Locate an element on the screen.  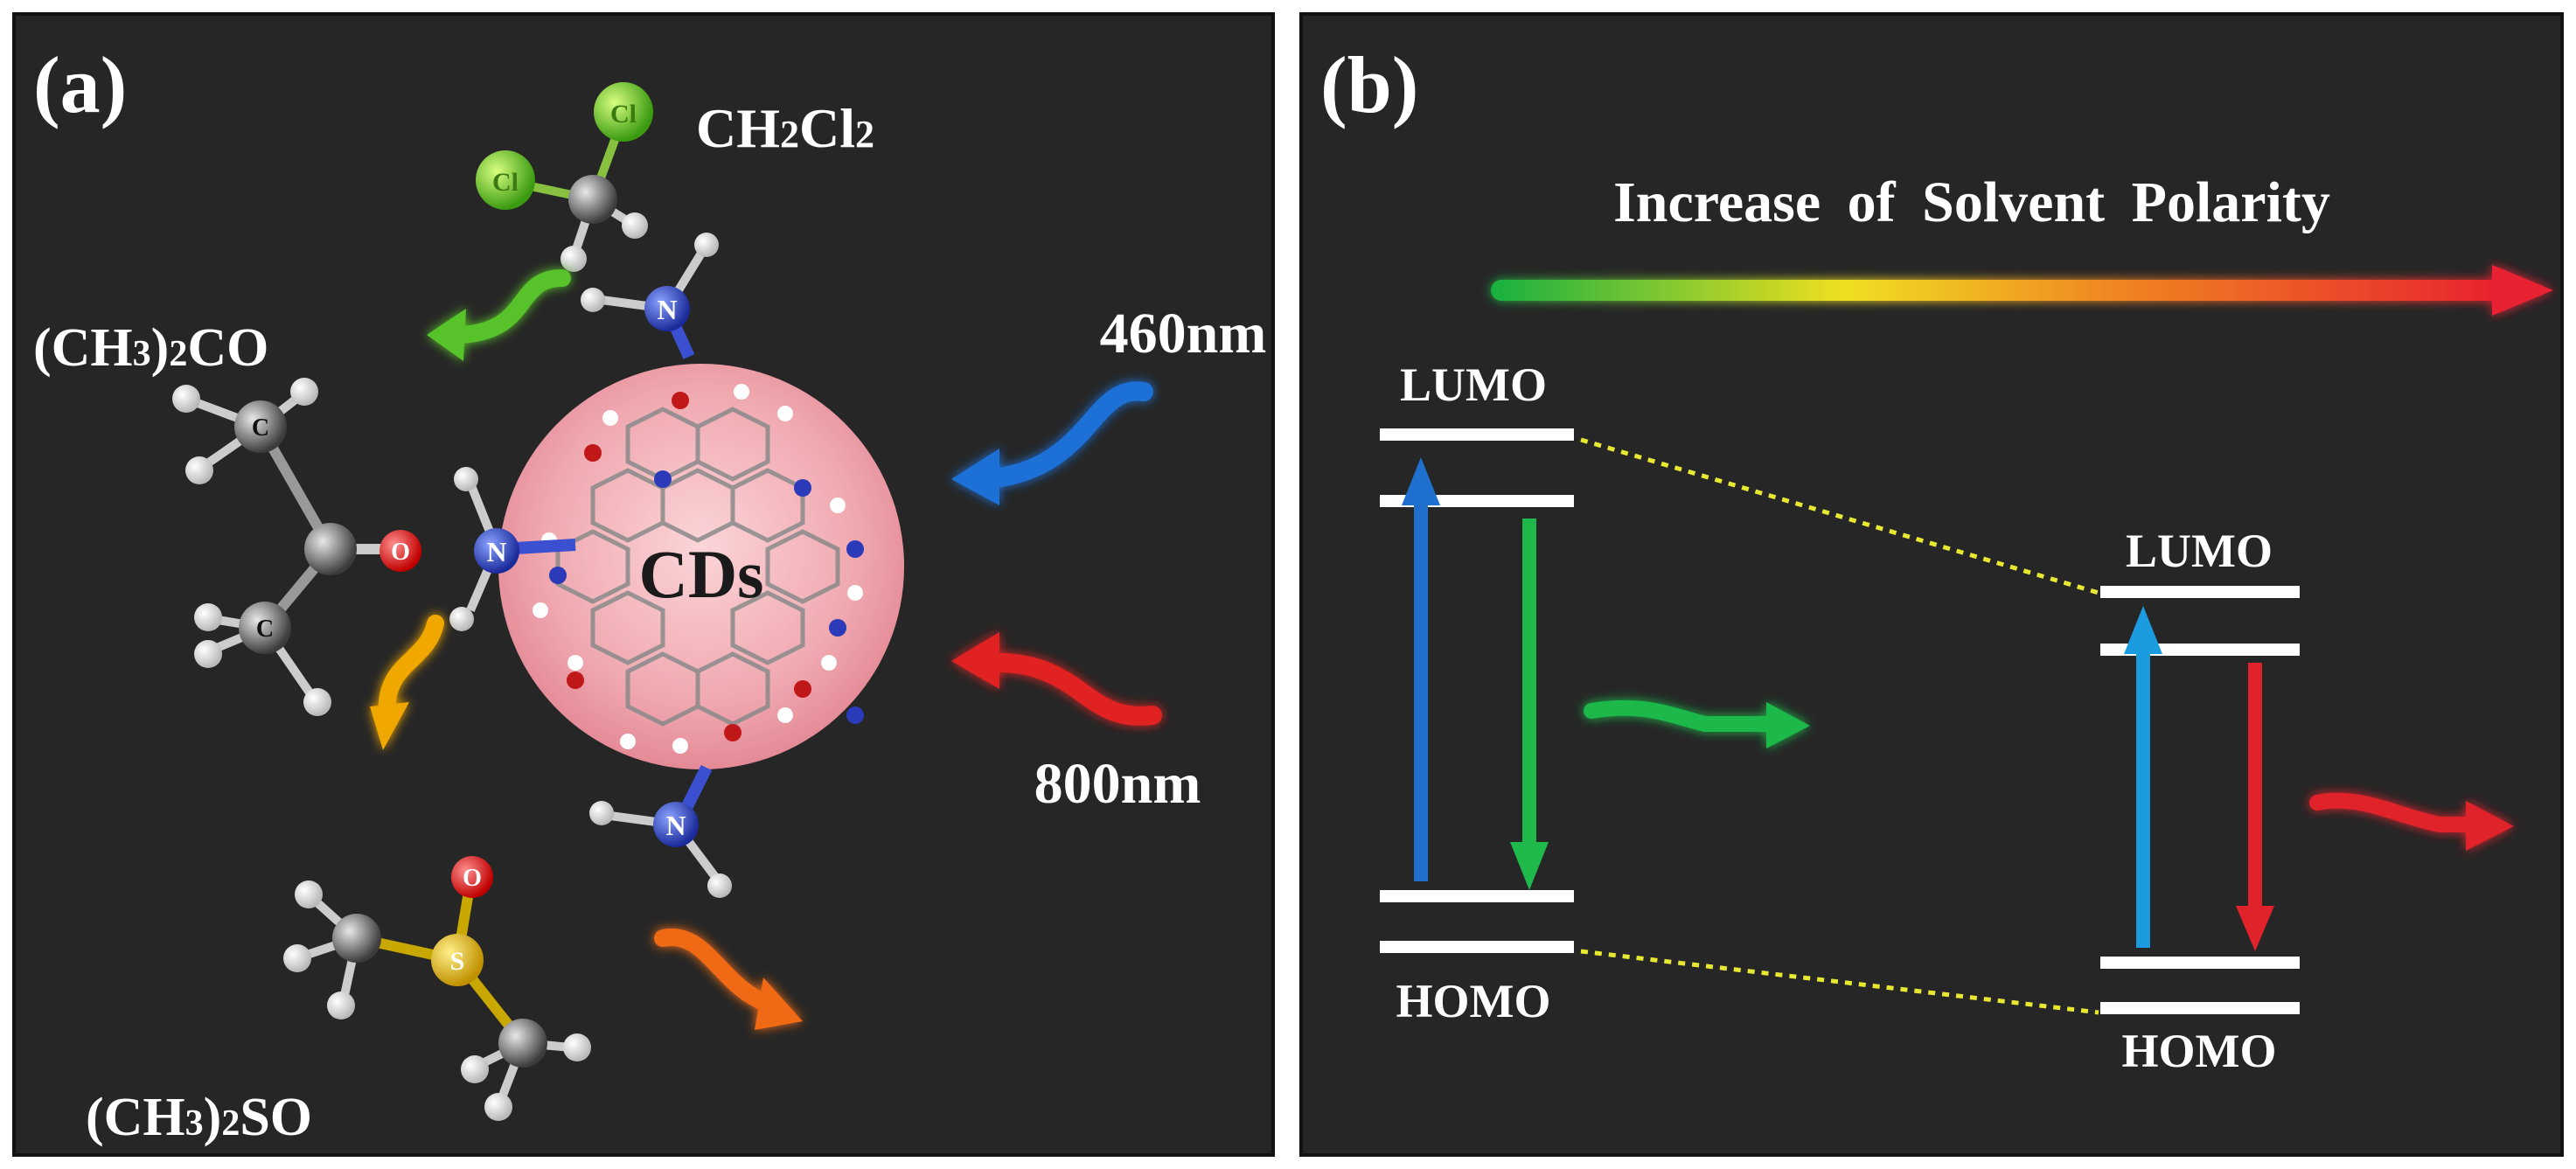
carbon-dot-particle: CDs is located at coordinates (701, 566).